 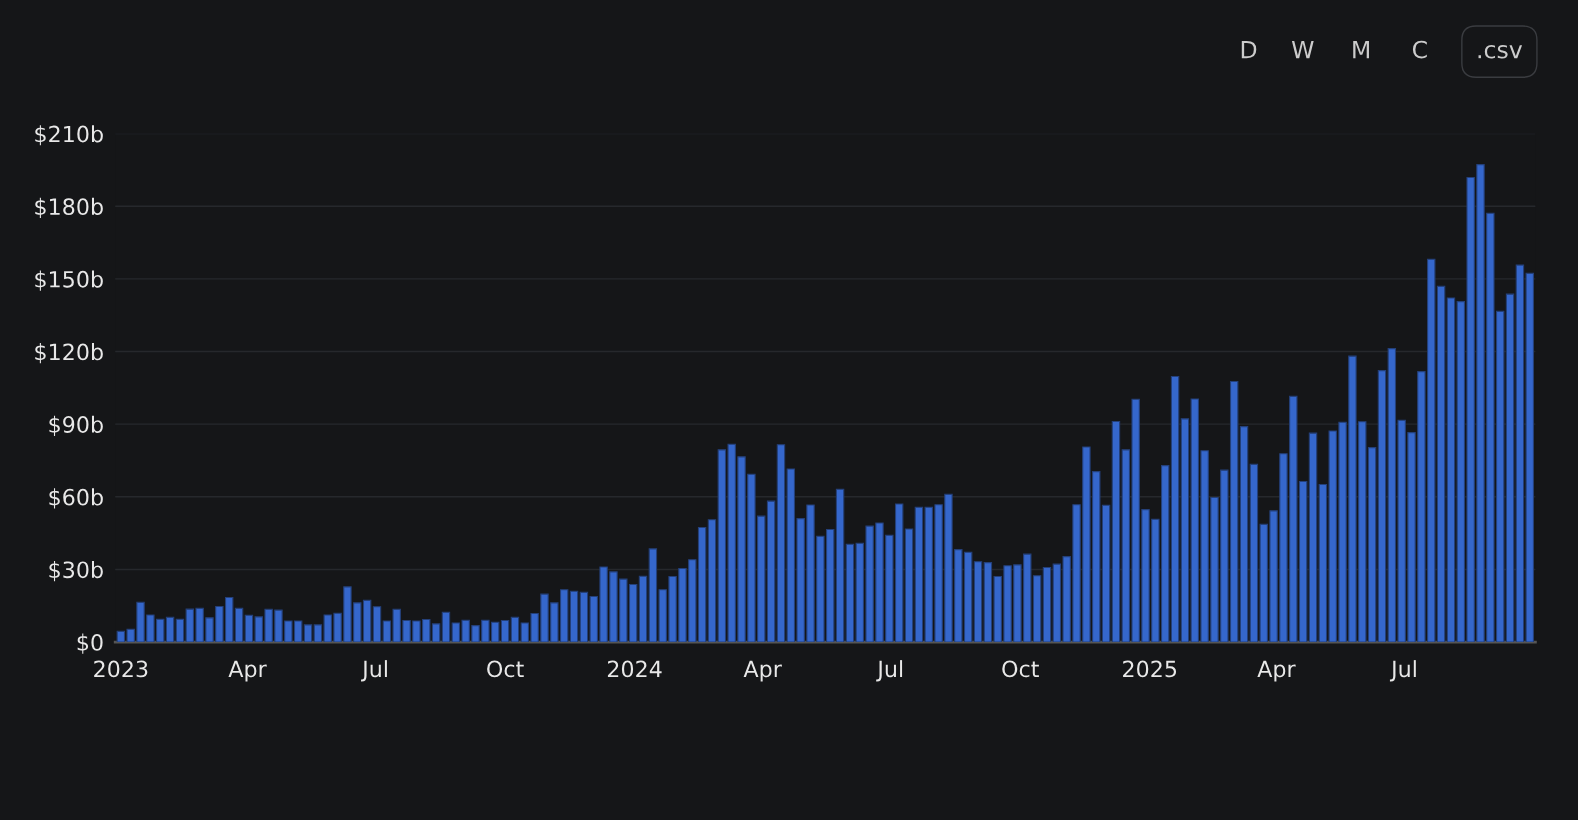 What do you see at coordinates (1302, 49) in the screenshot?
I see `text: W` at bounding box center [1302, 49].